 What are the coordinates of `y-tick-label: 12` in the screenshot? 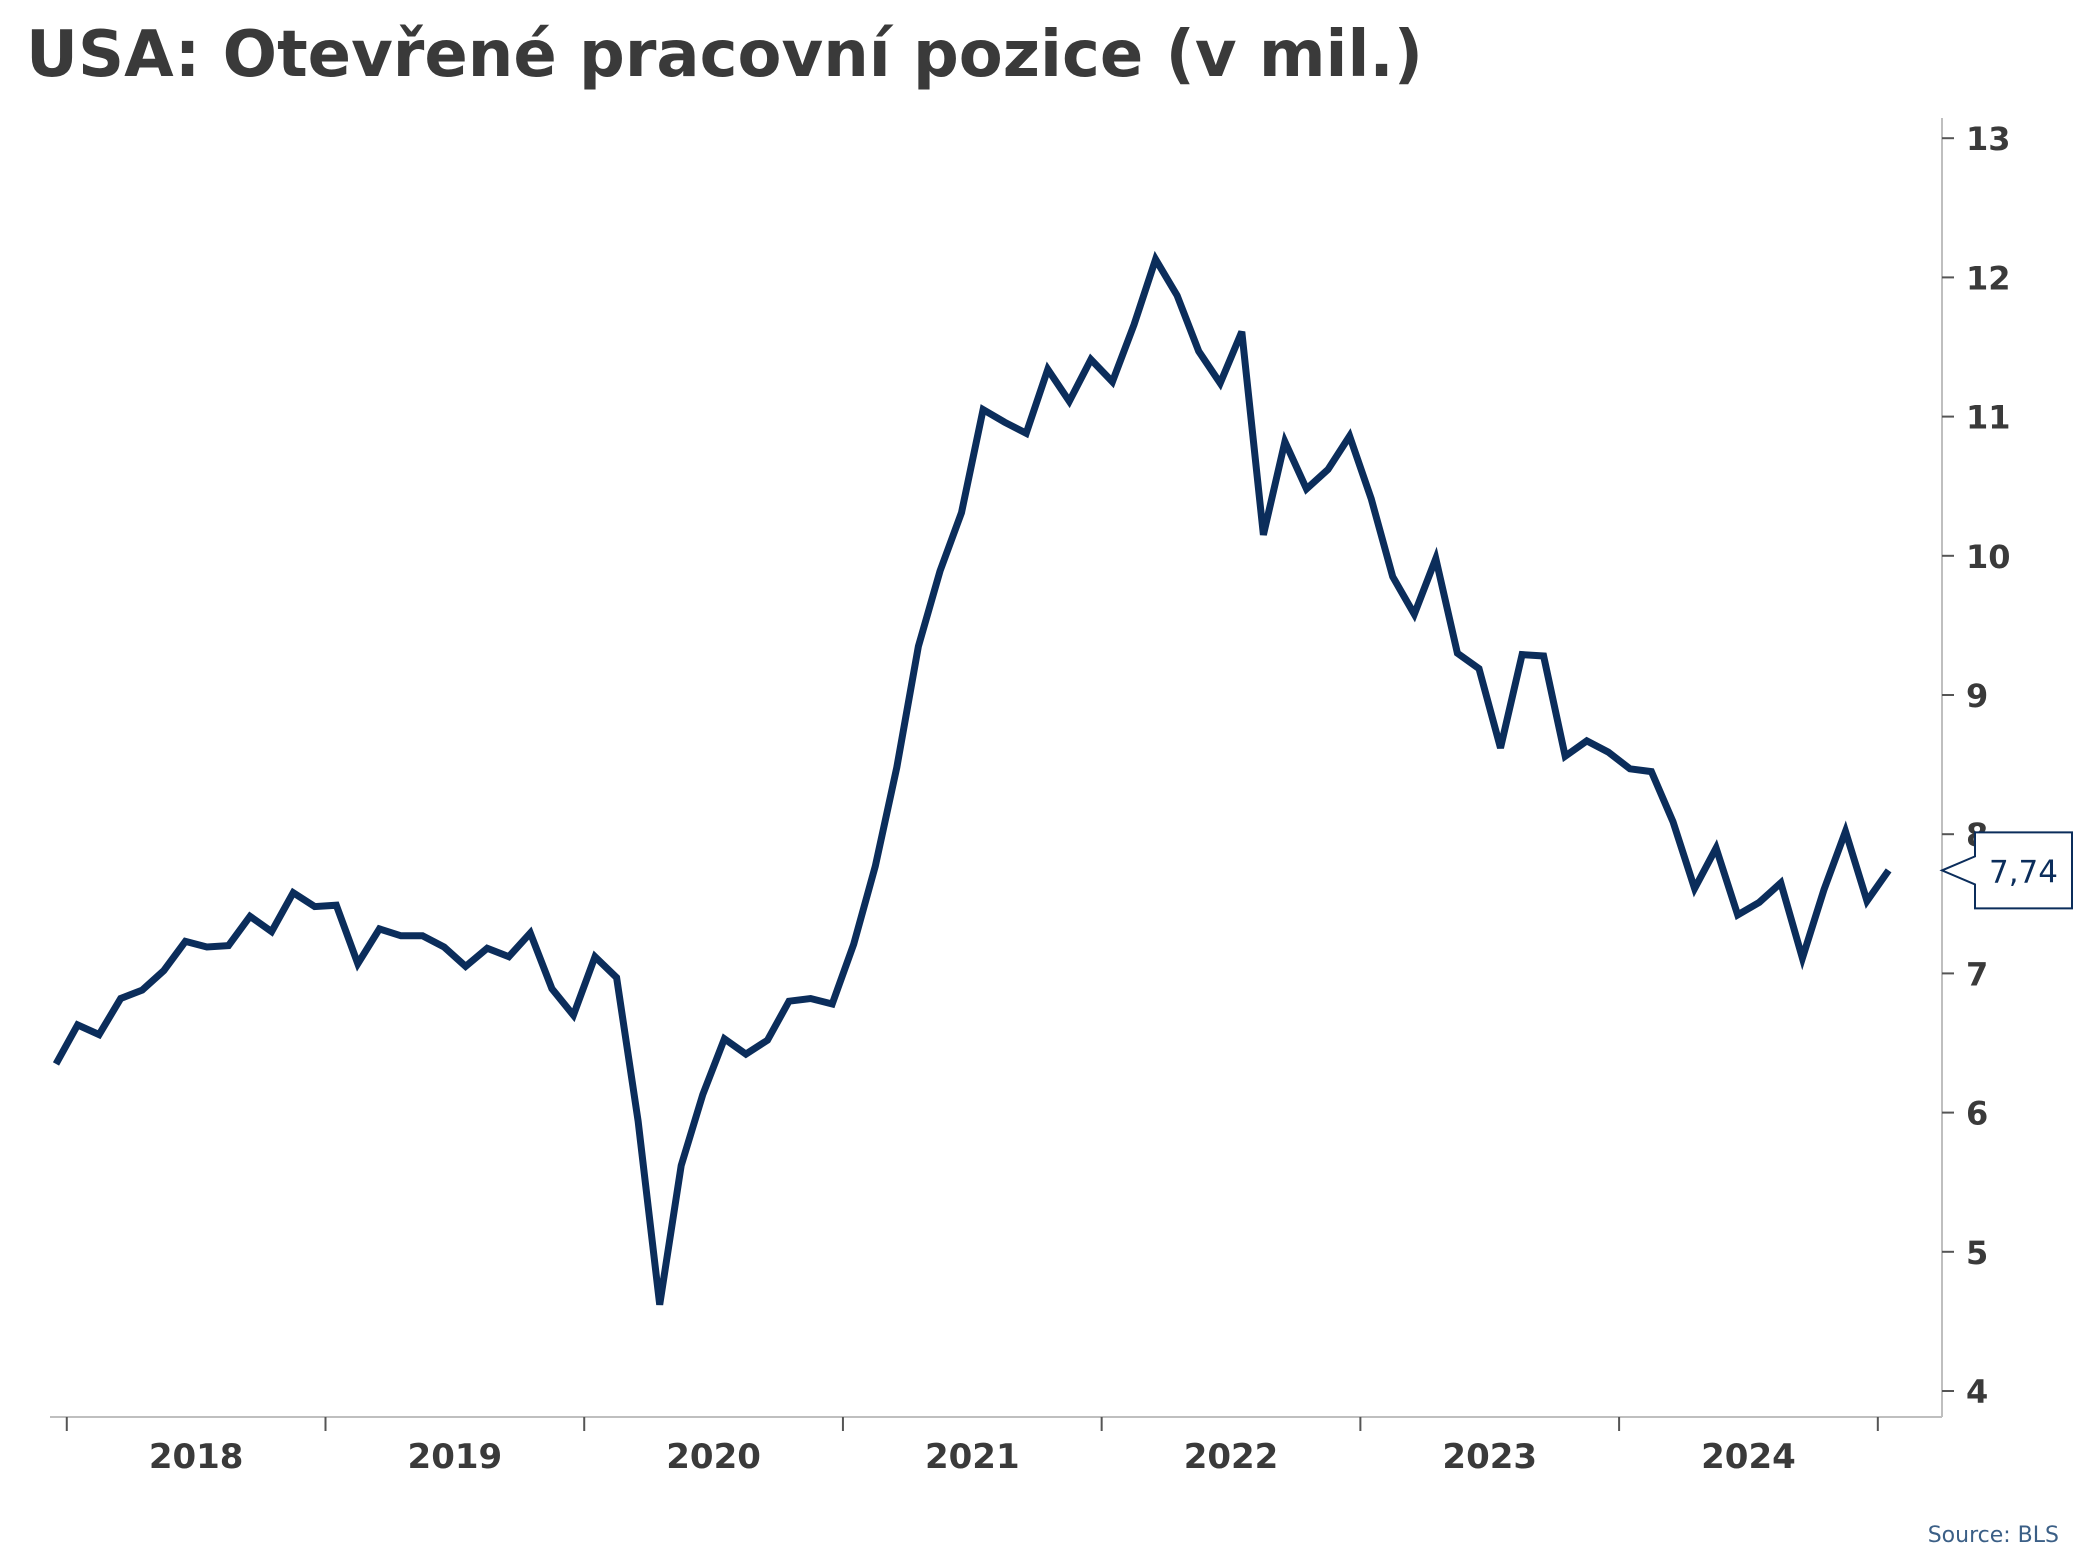 It's located at (1988, 278).